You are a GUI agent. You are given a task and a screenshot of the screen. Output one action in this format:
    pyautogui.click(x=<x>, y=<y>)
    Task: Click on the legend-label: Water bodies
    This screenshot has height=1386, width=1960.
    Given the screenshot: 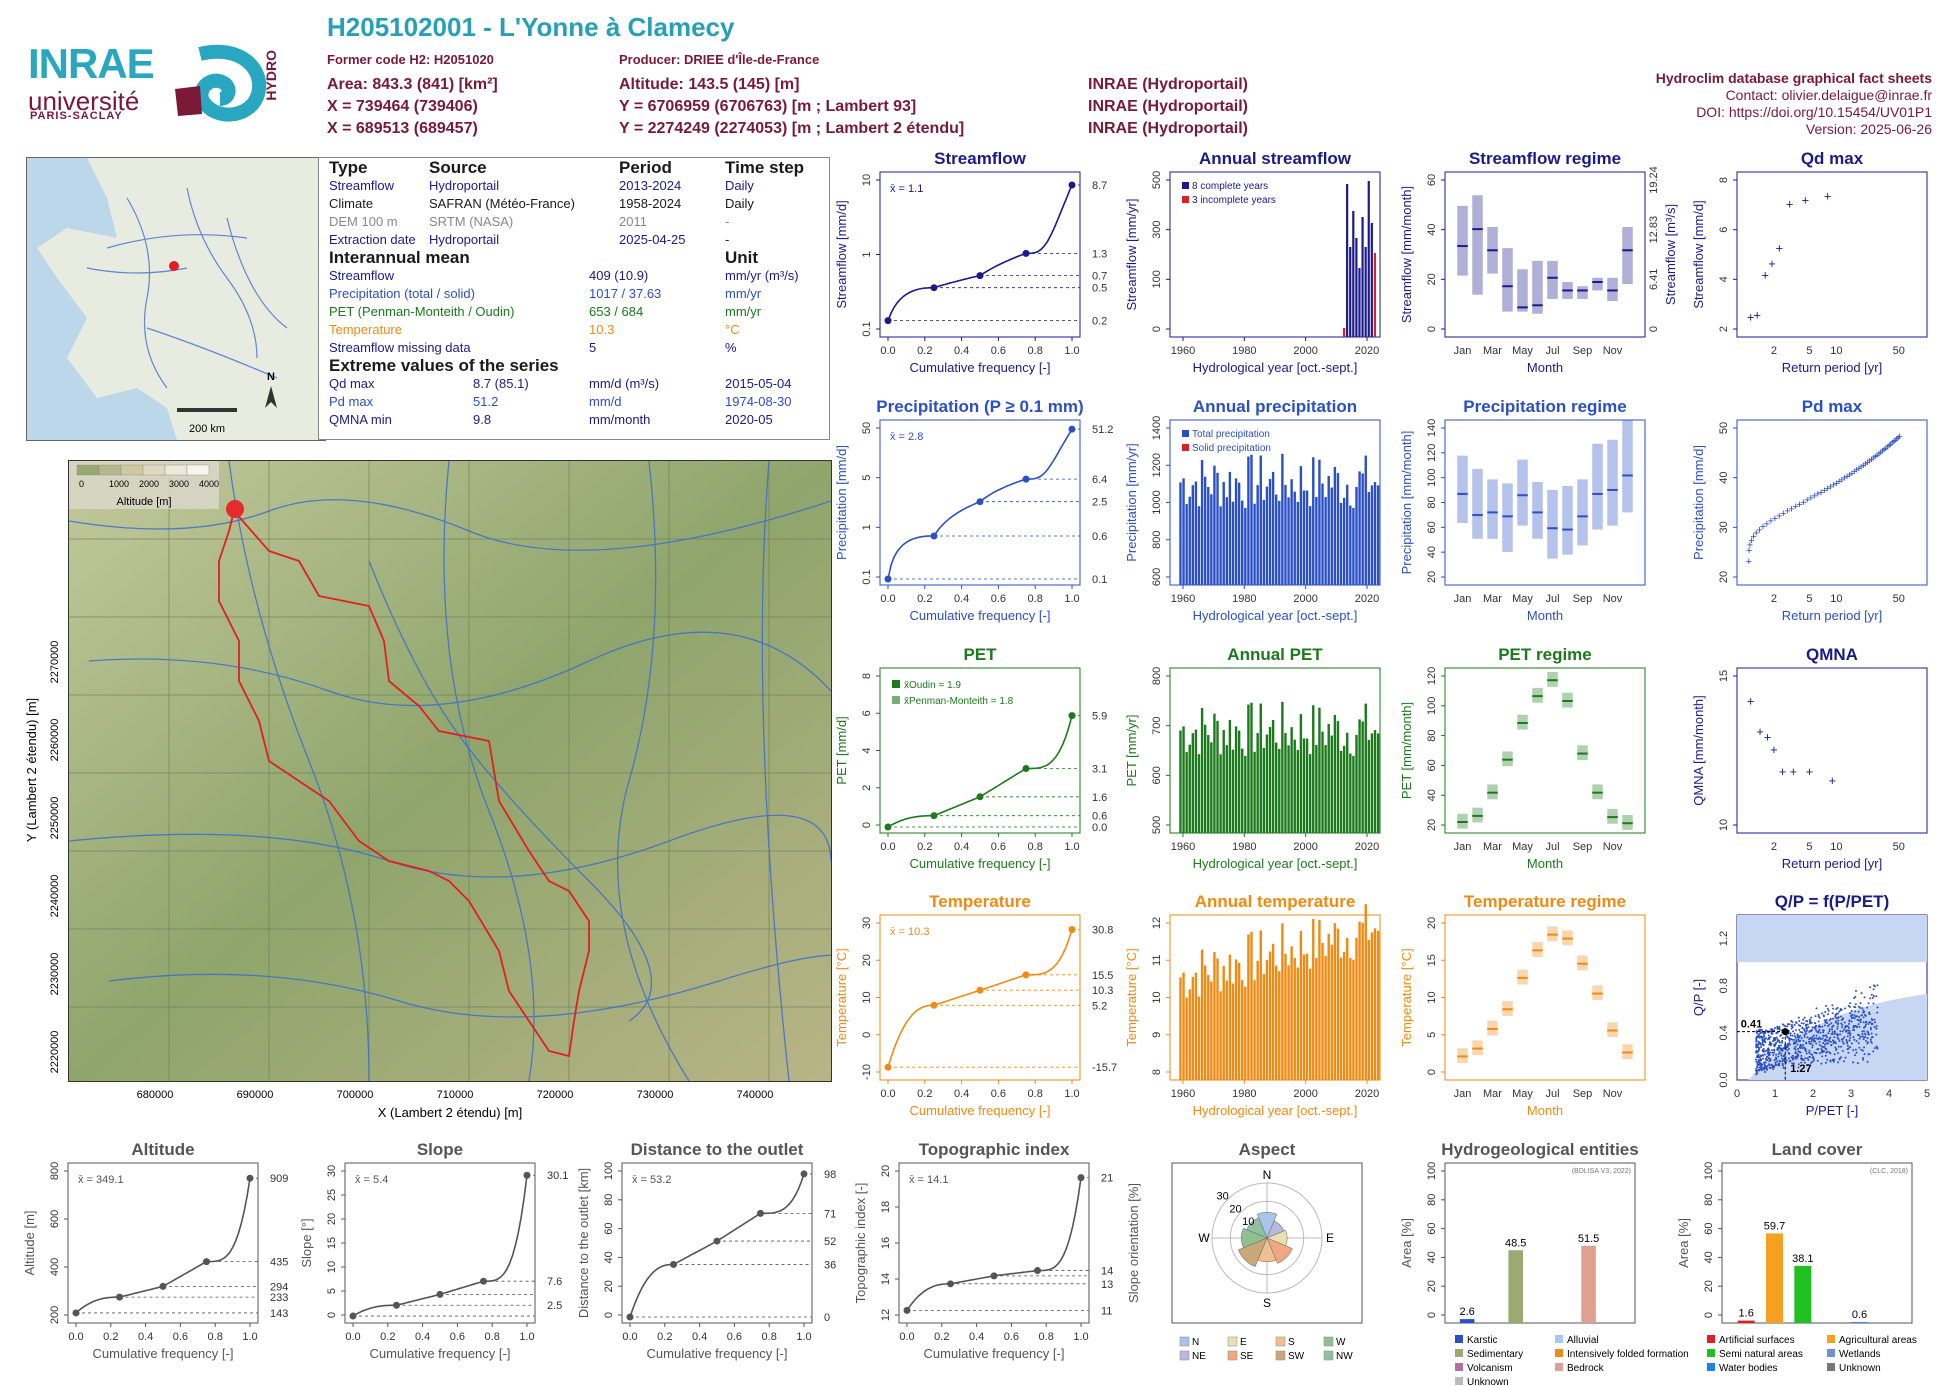 What is the action you would take?
    pyautogui.click(x=1748, y=1368)
    